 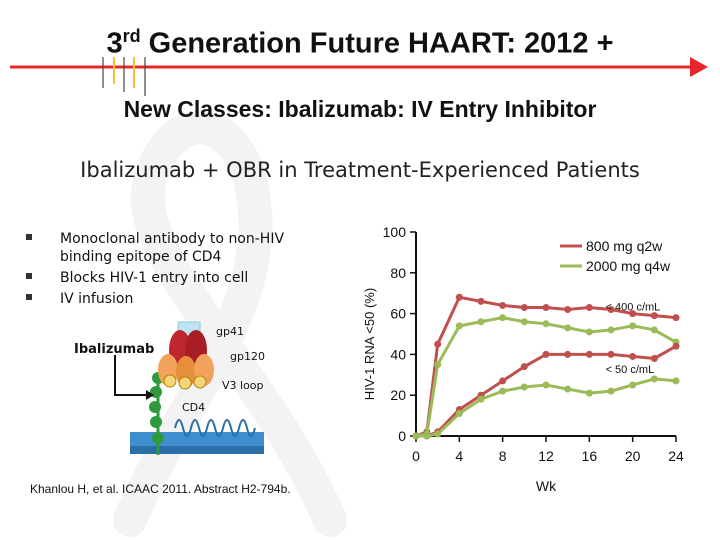 What do you see at coordinates (398, 354) in the screenshot?
I see `y-tick-label: 40` at bounding box center [398, 354].